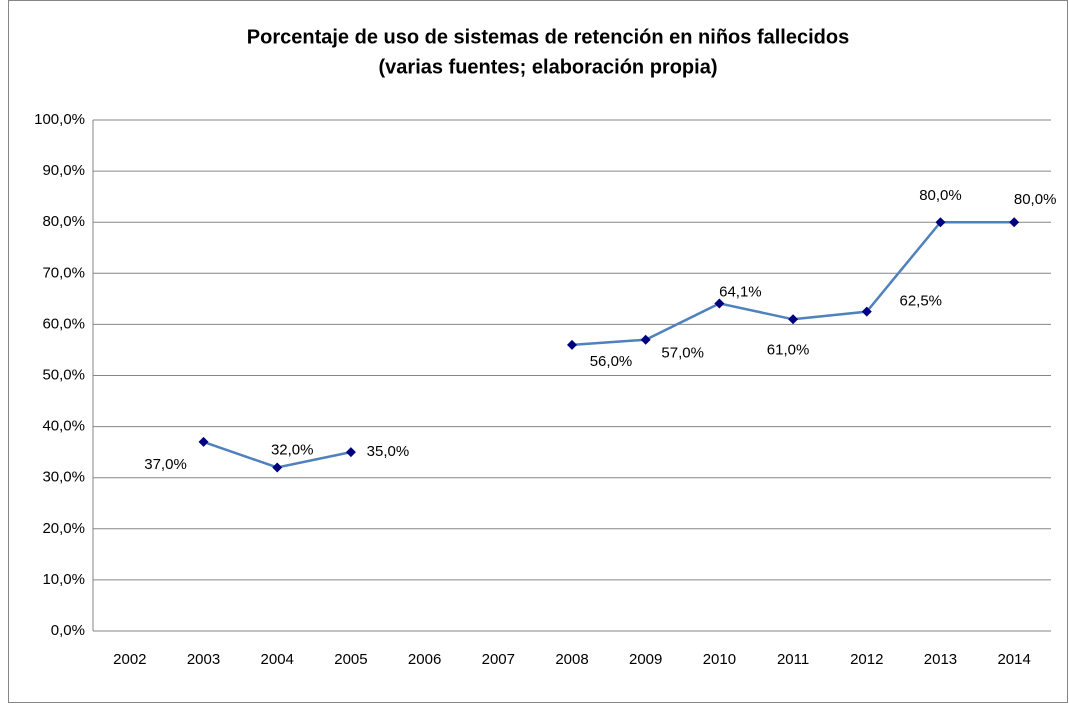  I want to click on x-tick-label: 2006, so click(424, 659).